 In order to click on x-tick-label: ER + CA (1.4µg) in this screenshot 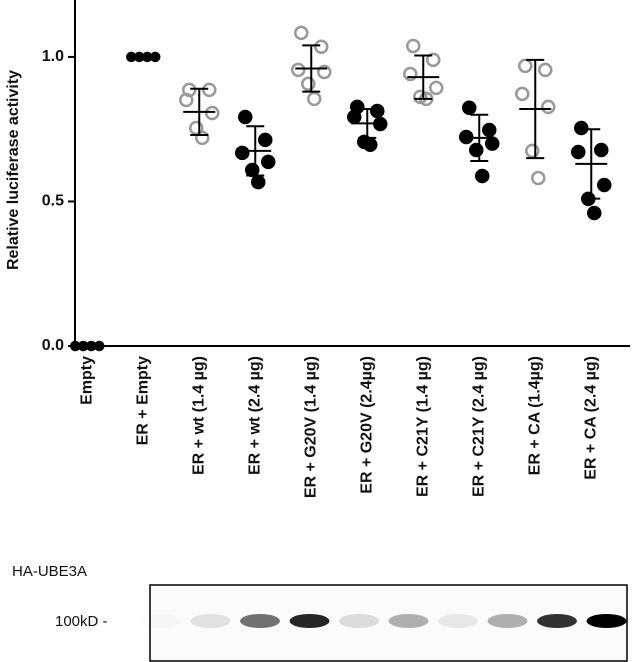, I will do `click(534, 415)`.